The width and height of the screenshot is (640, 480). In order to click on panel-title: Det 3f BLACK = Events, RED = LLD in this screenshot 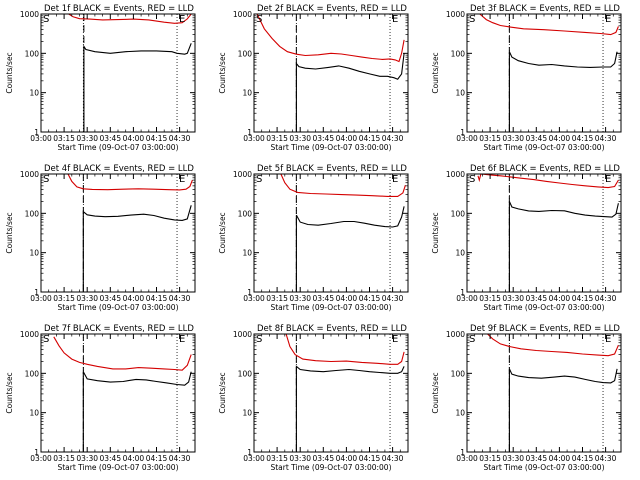, I will do `click(545, 9)`.